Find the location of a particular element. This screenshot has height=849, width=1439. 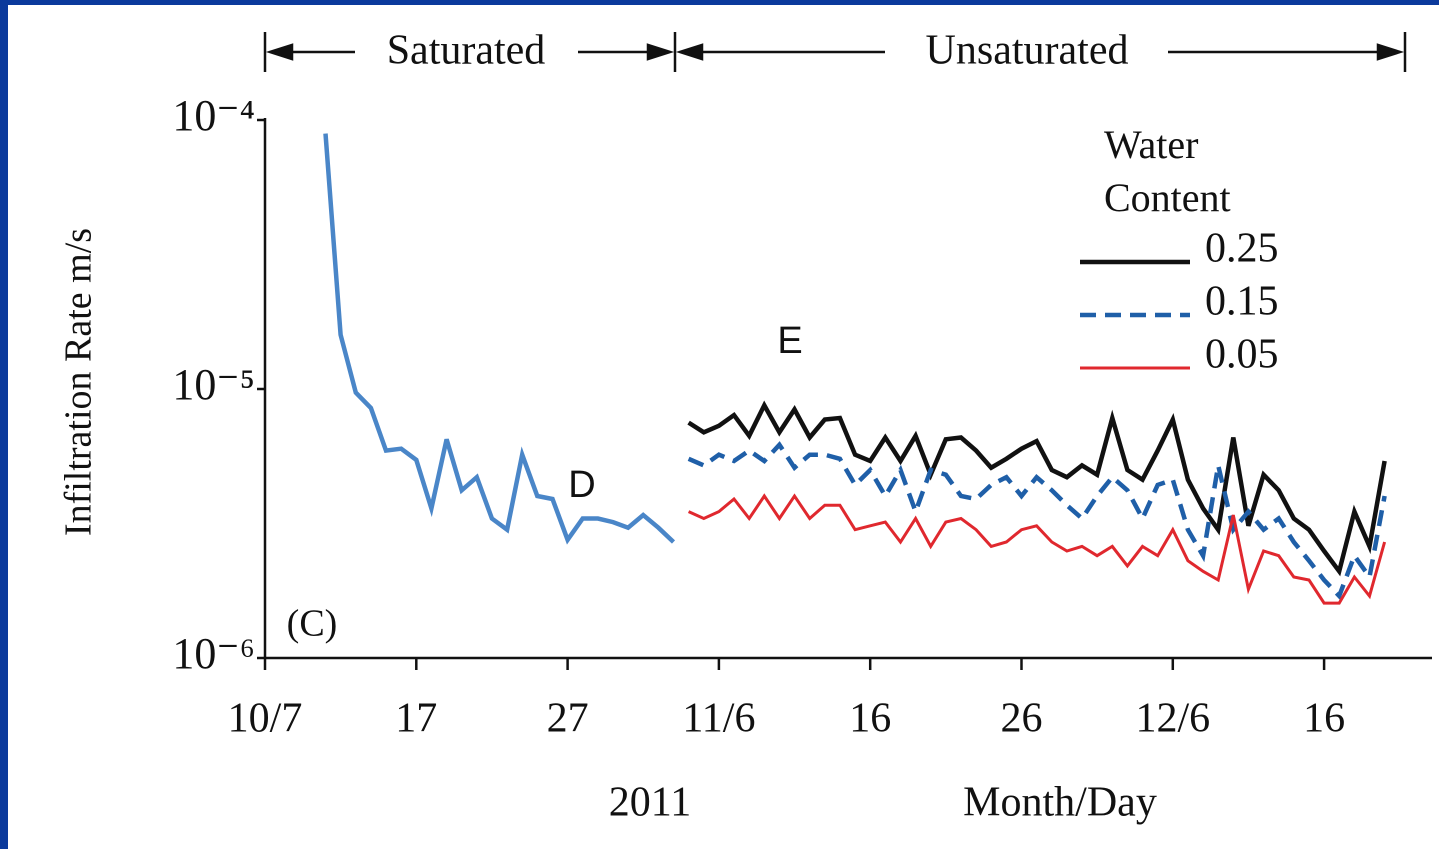

year-label: 2011 is located at coordinates (650, 803).